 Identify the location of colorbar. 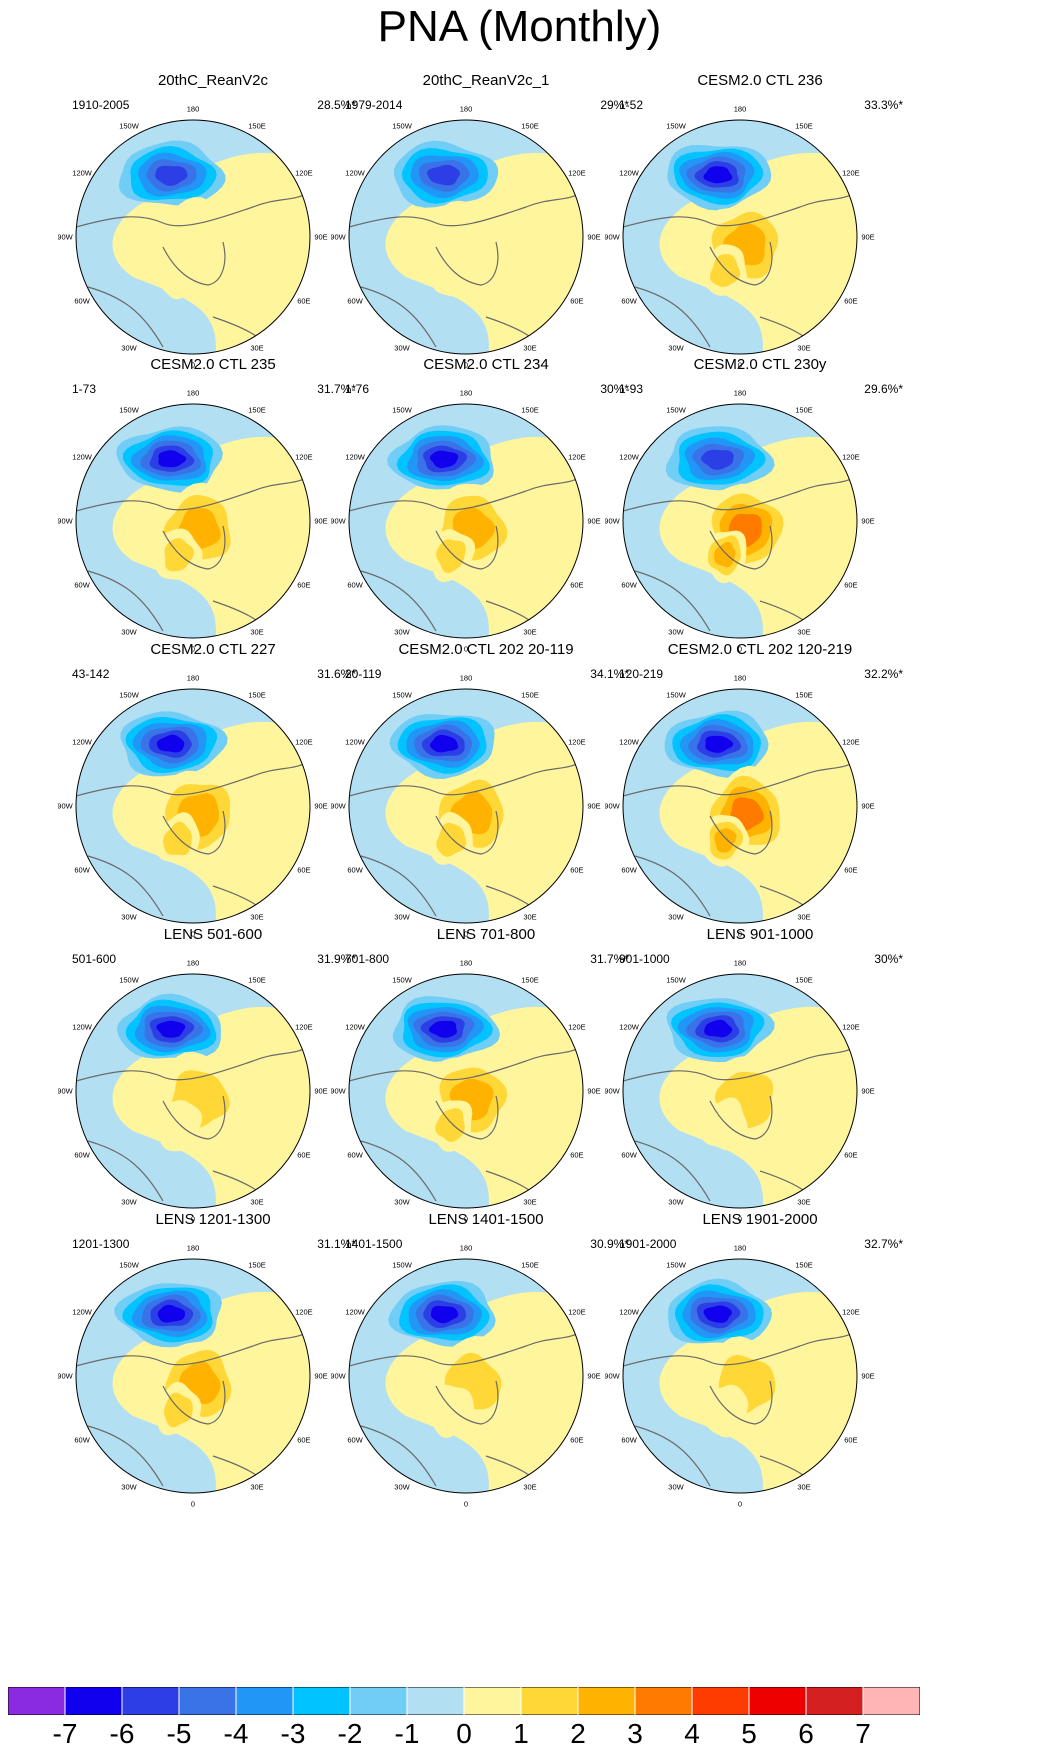
(464, 1701).